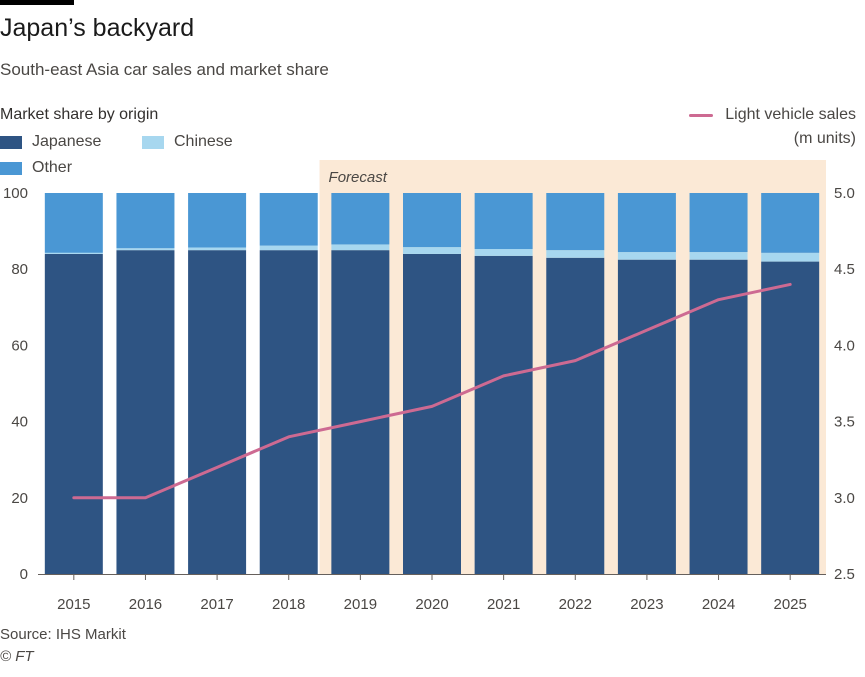 This screenshot has width=865, height=677. Describe the element at coordinates (19, 422) in the screenshot. I see `left-axis-tick-40: 40` at that location.